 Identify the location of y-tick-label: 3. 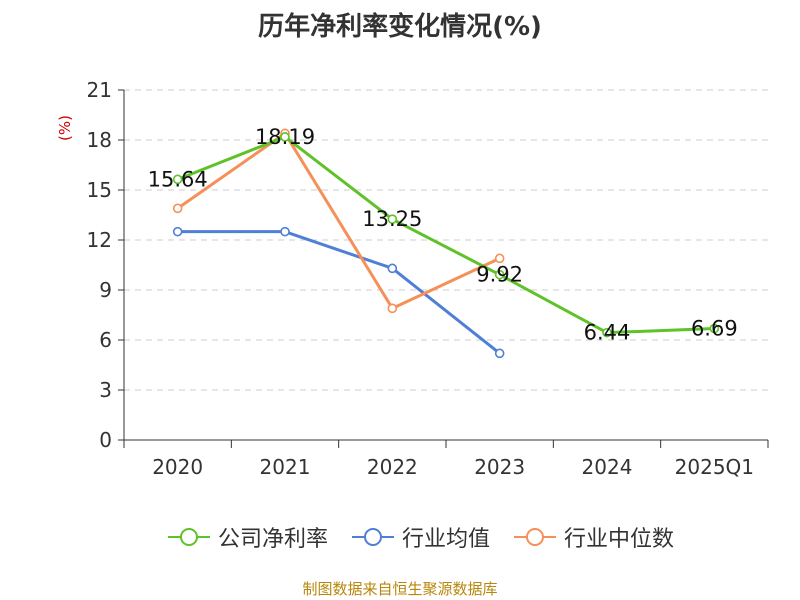
(105, 390).